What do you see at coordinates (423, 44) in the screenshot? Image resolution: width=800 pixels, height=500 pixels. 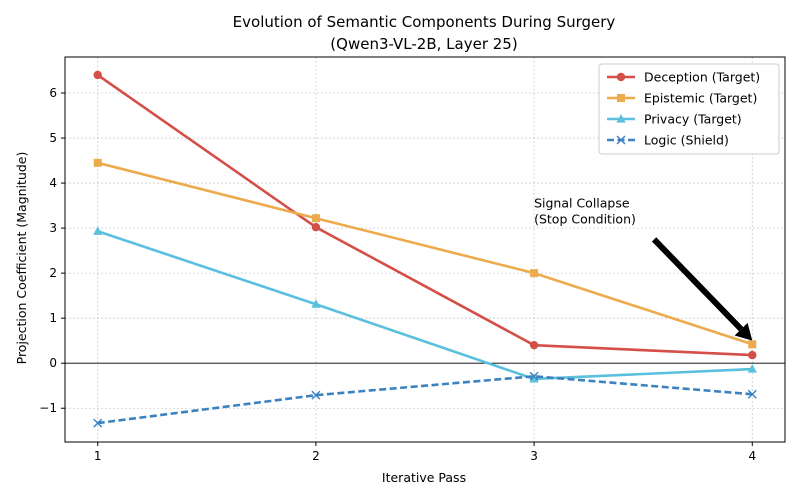 I see `chart-subtitle: (Qwen3-VL-2B, Layer 25)` at bounding box center [423, 44].